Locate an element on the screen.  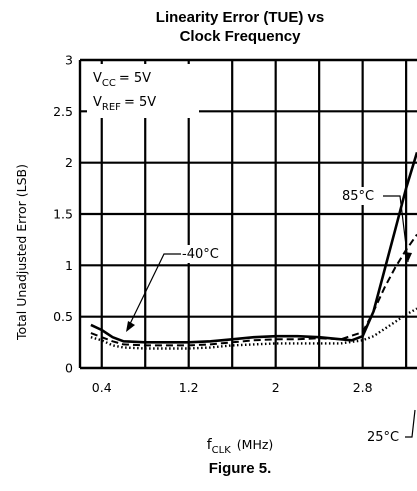
chart-title-line-1: Linearity Error (TUE) vs is located at coordinates (240, 17).